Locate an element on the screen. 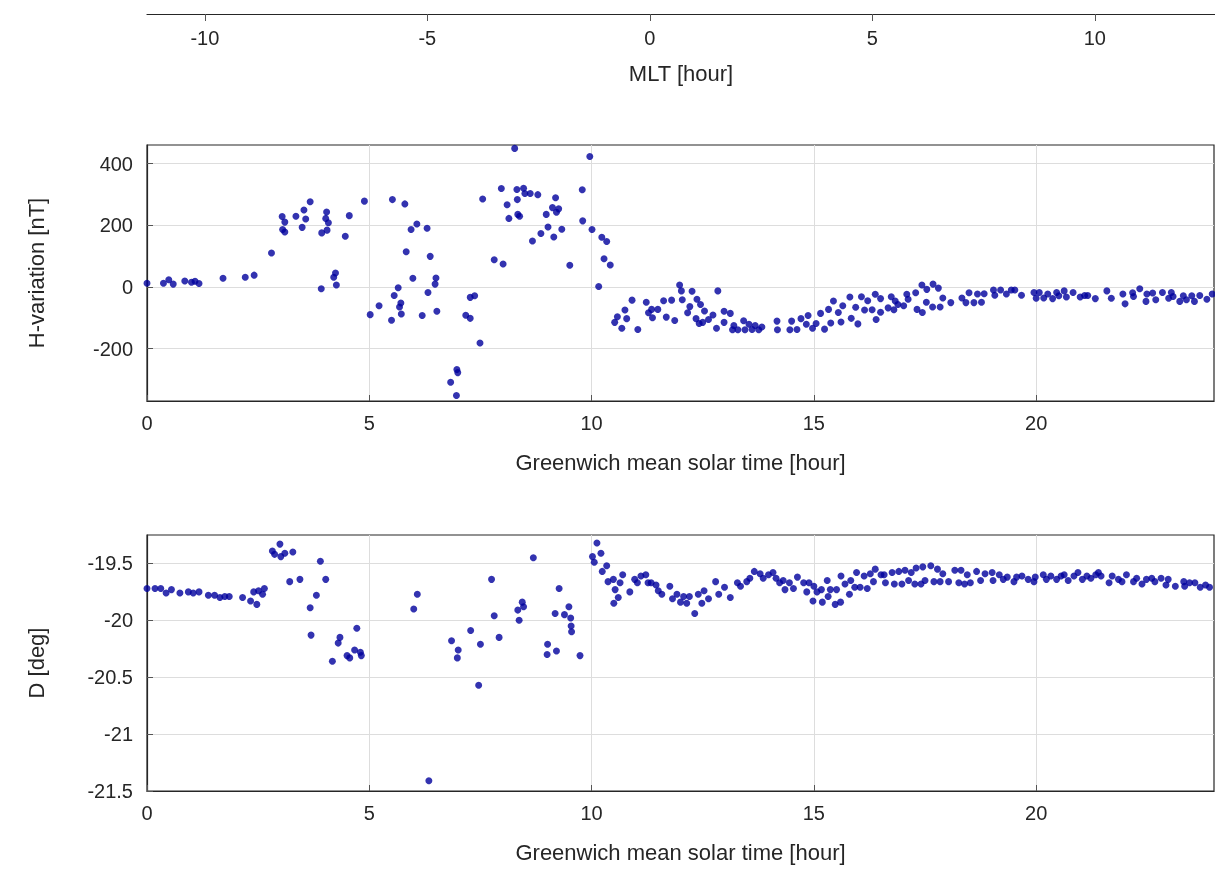  y-tick-label: -21 is located at coordinates (118, 734).